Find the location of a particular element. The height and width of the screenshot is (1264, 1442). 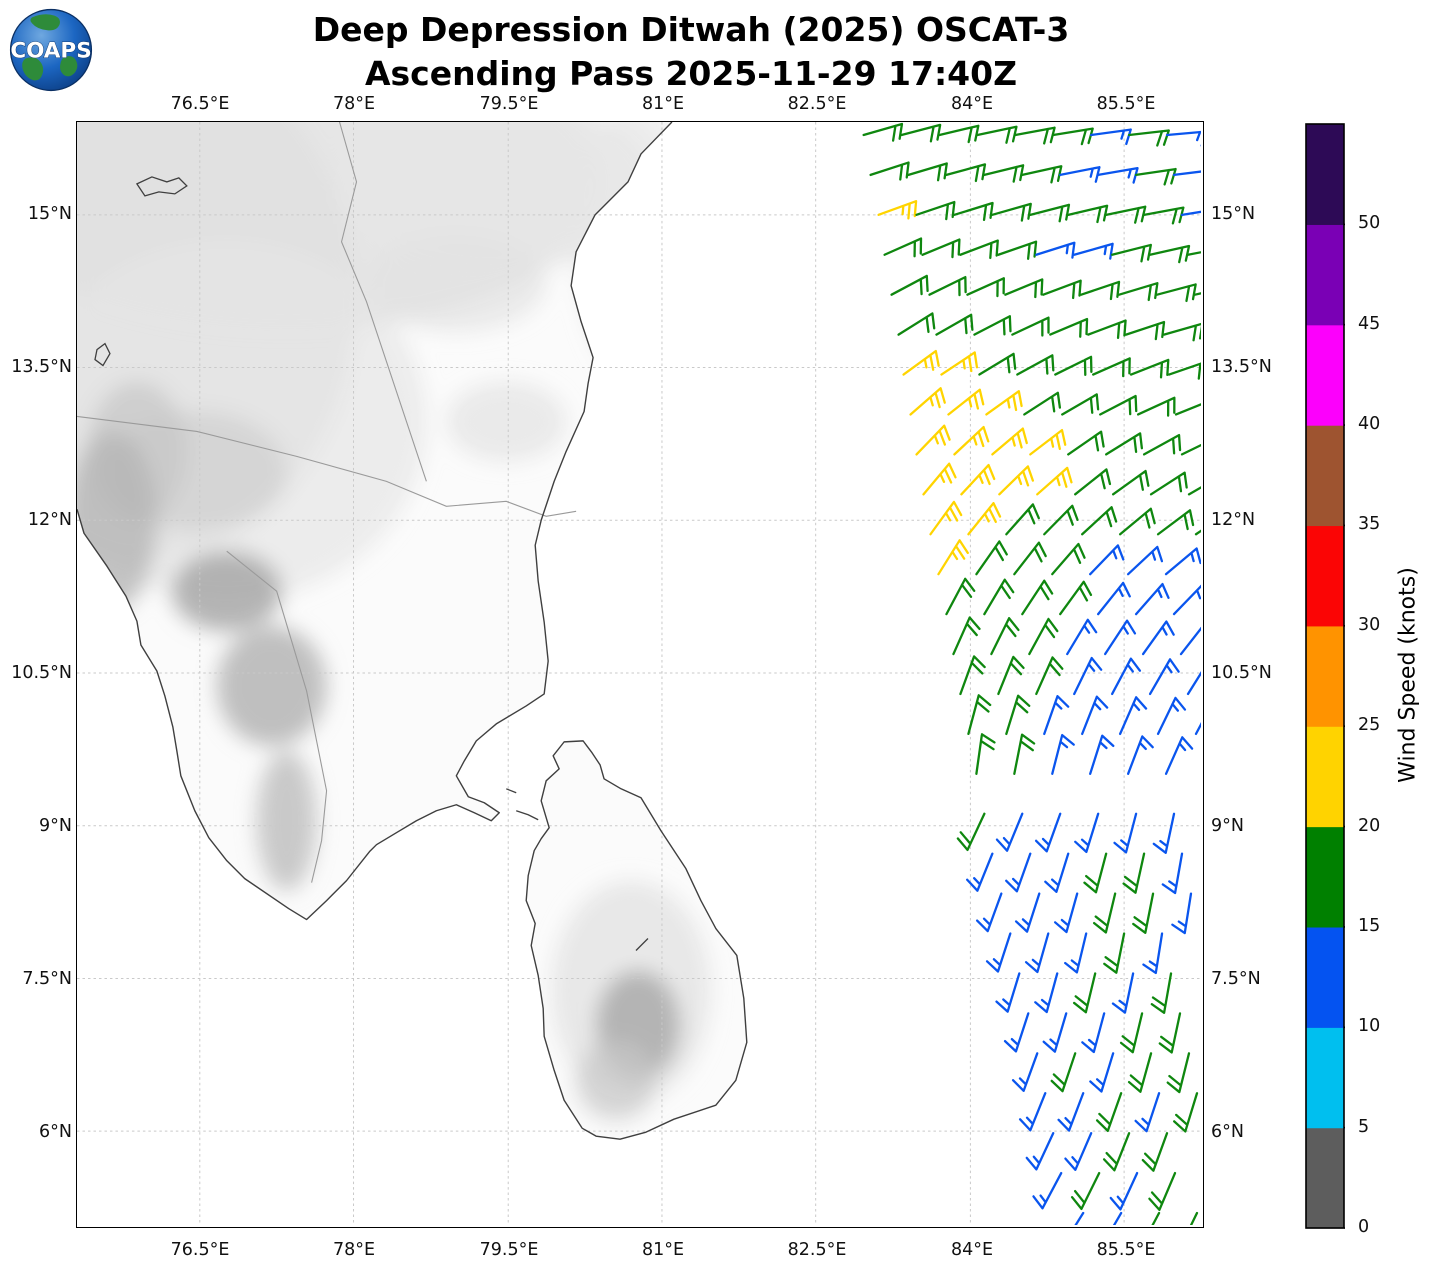

colorbar-tick-20: 20 is located at coordinates (1369, 825).